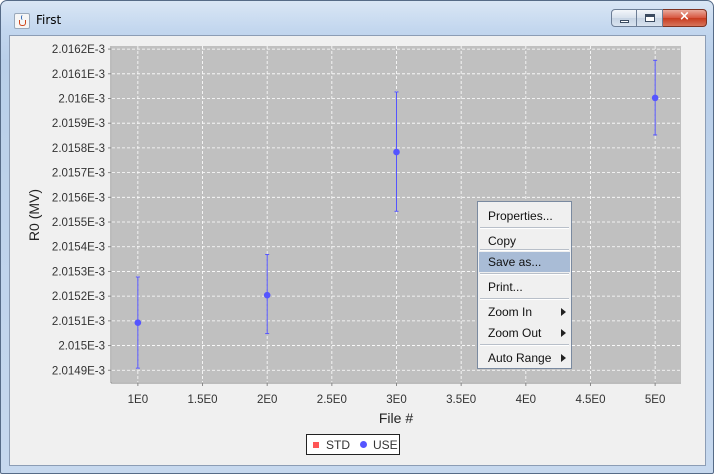 The image size is (714, 474). Describe the element at coordinates (502, 241) in the screenshot. I see `menu-item-copy: Copy` at that location.